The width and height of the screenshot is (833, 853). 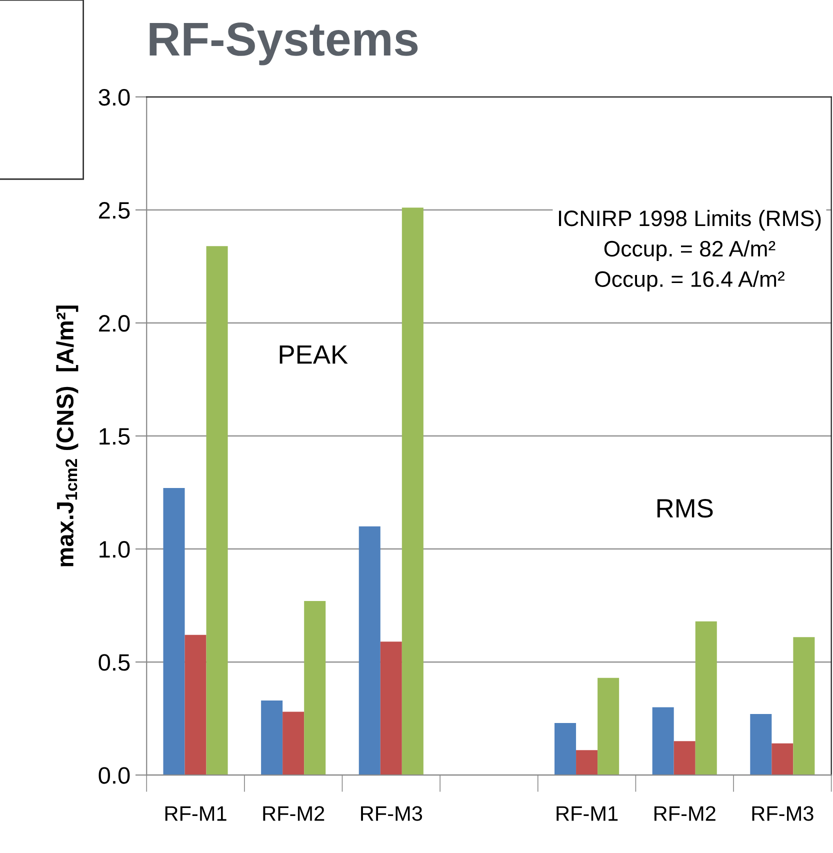 I want to click on annotation: ICNIRP 1998 Limits (RMS) Occup. = 82 A/m² Occup. = 16.4 A/m², so click(x=690, y=251).